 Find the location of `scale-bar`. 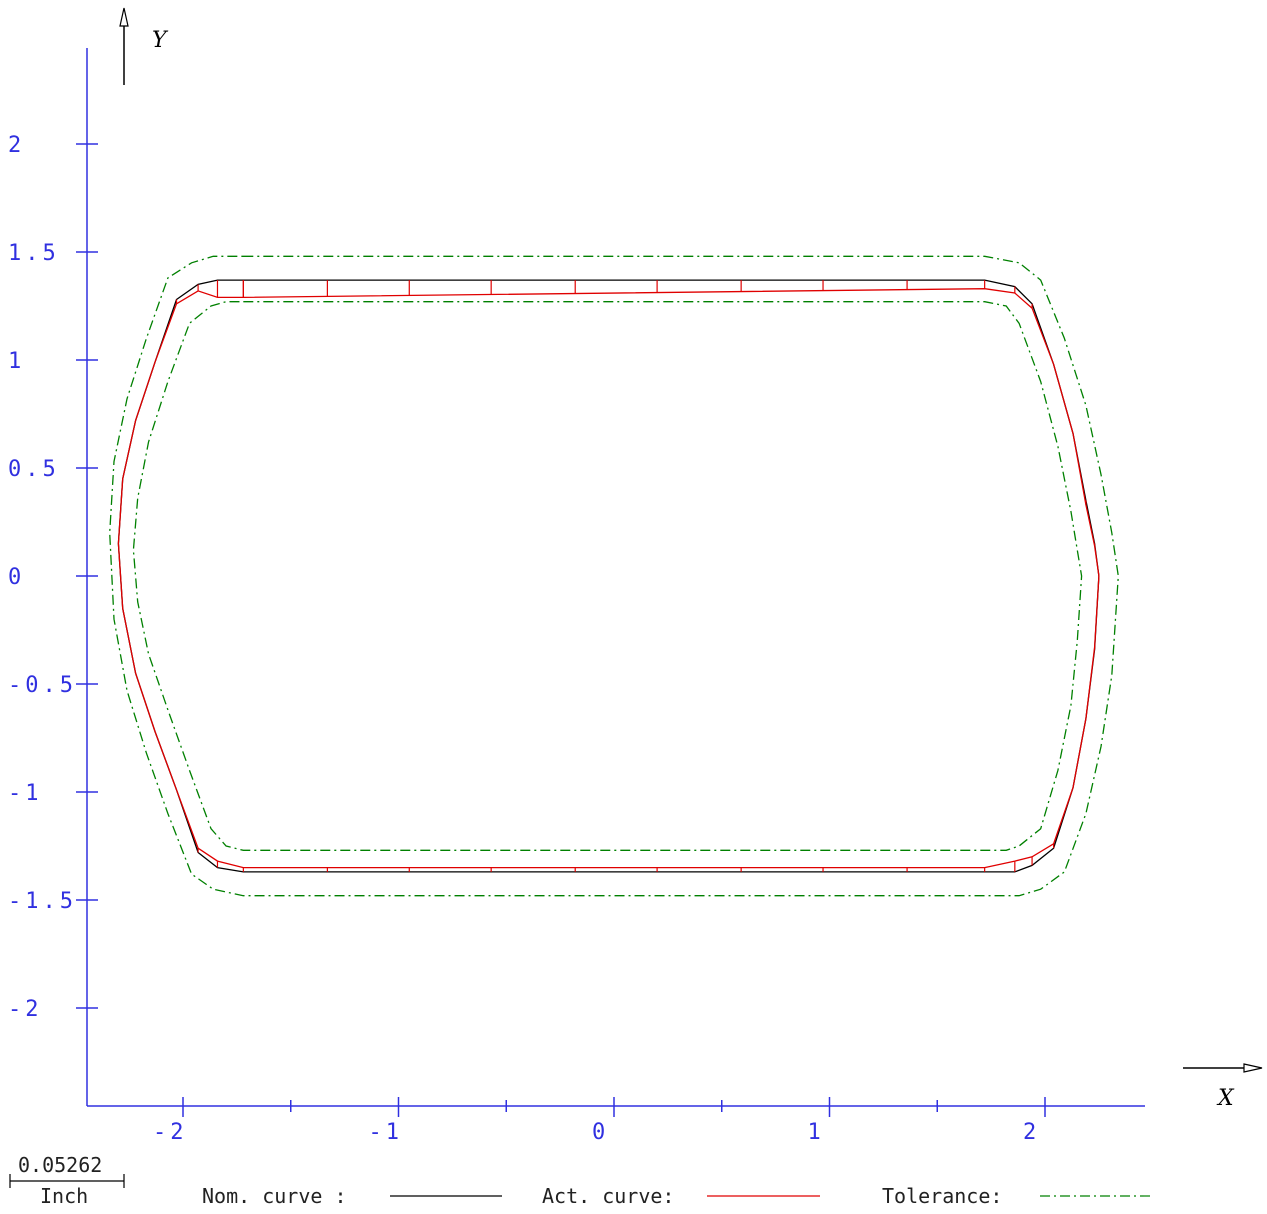

scale-bar is located at coordinates (67, 1181).